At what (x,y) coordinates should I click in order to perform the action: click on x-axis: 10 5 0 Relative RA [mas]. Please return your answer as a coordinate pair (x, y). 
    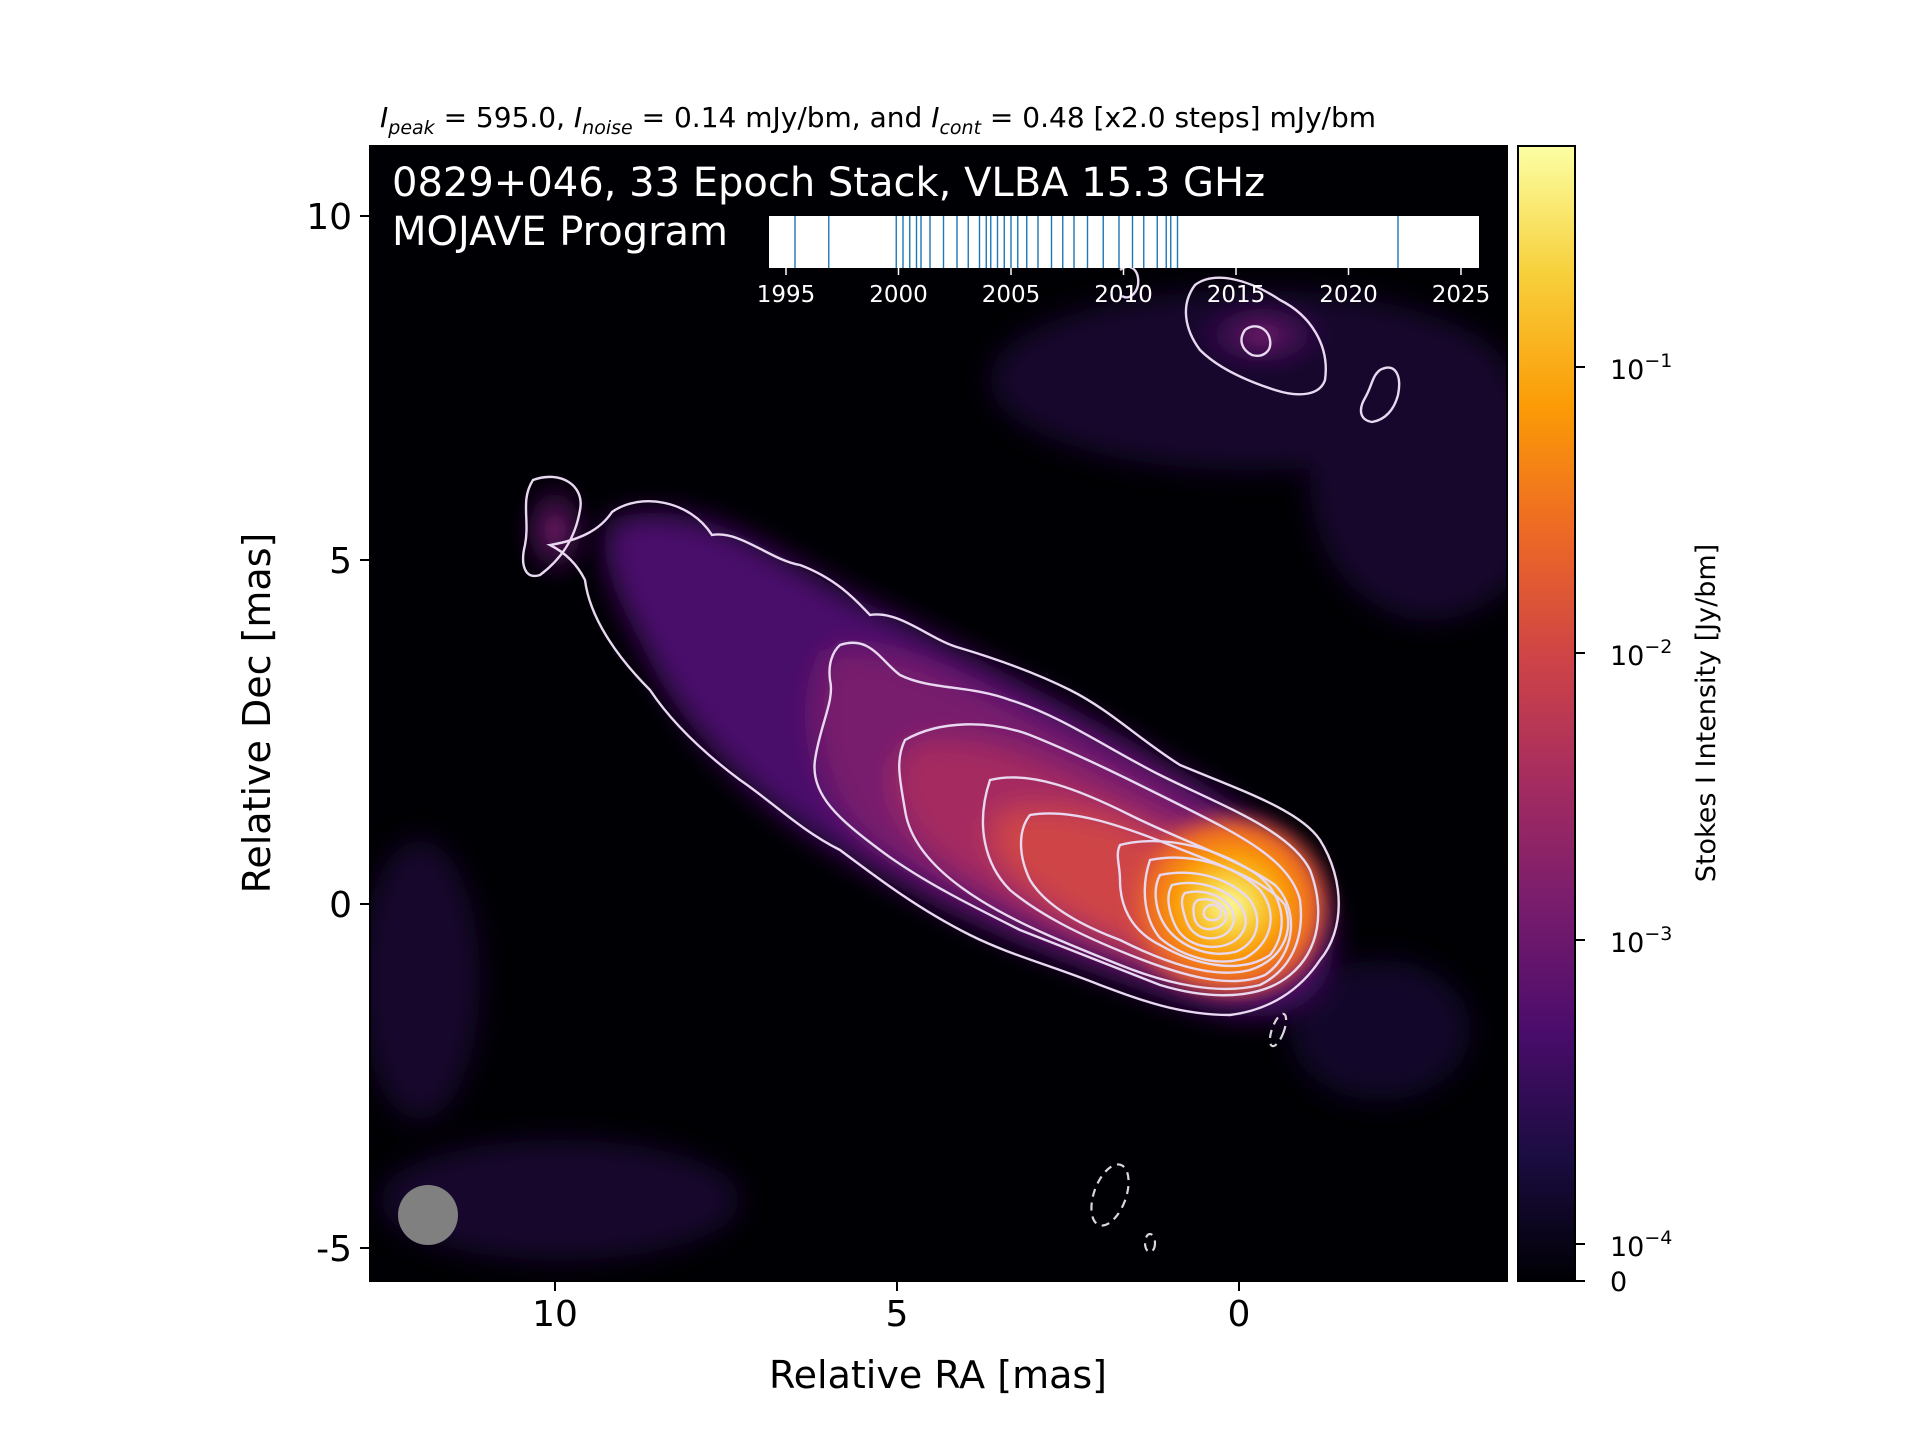
    Looking at the image, I should click on (891, 1339).